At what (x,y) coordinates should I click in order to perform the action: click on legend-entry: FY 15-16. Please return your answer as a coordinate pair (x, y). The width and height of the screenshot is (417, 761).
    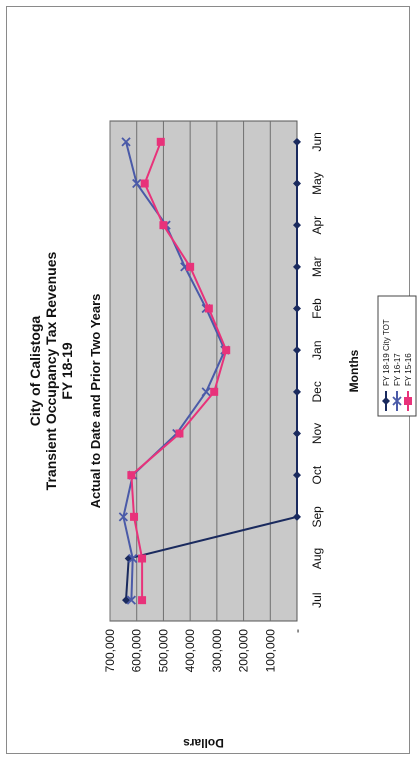
    Looking at the image, I should click on (408, 382).